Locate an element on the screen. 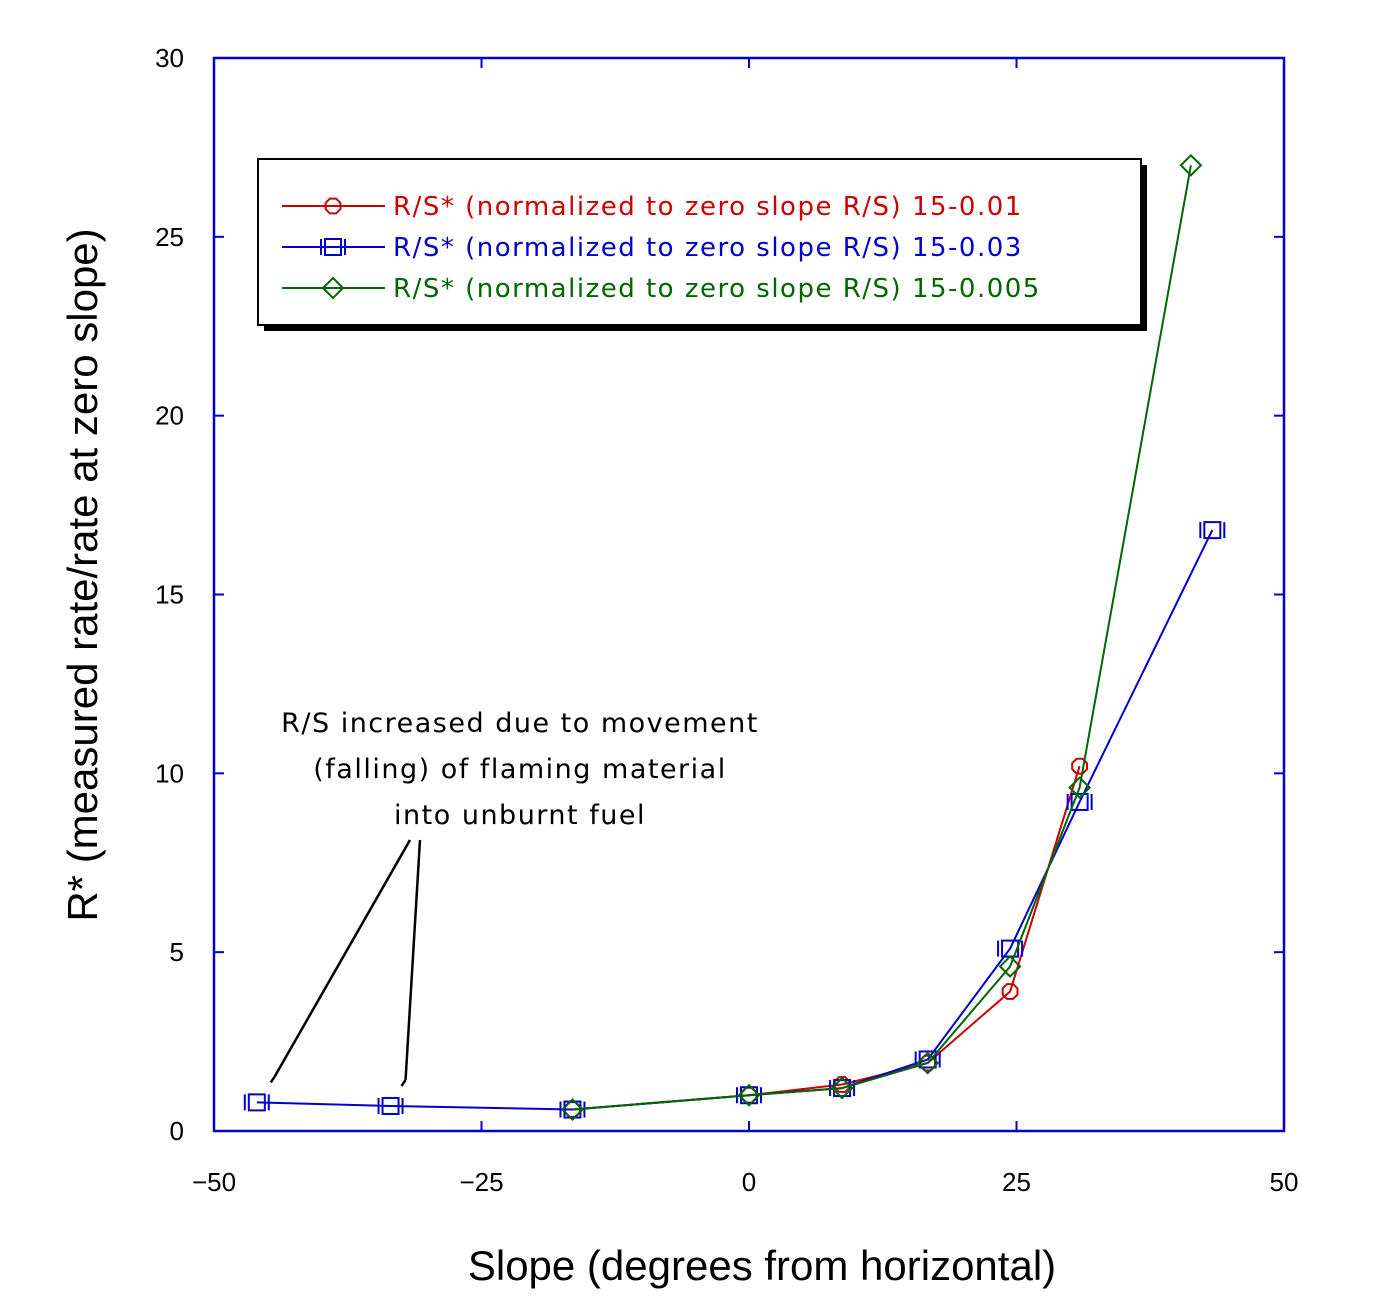  series-line is located at coordinates (826, 938).